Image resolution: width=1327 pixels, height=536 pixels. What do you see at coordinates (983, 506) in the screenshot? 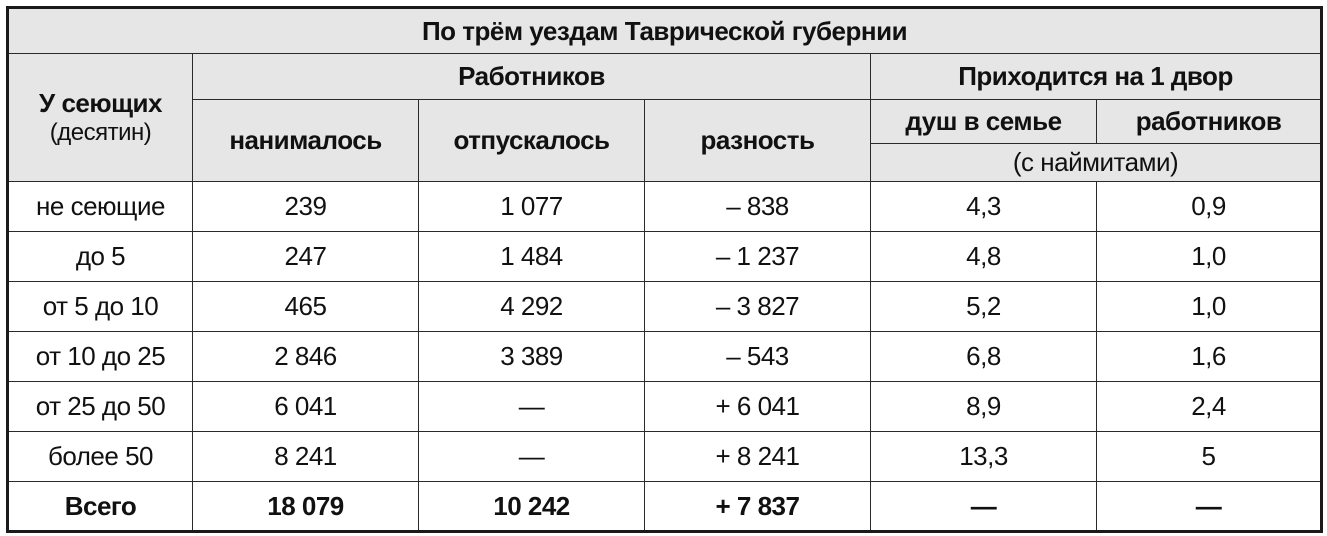
I see `total-souls: —` at bounding box center [983, 506].